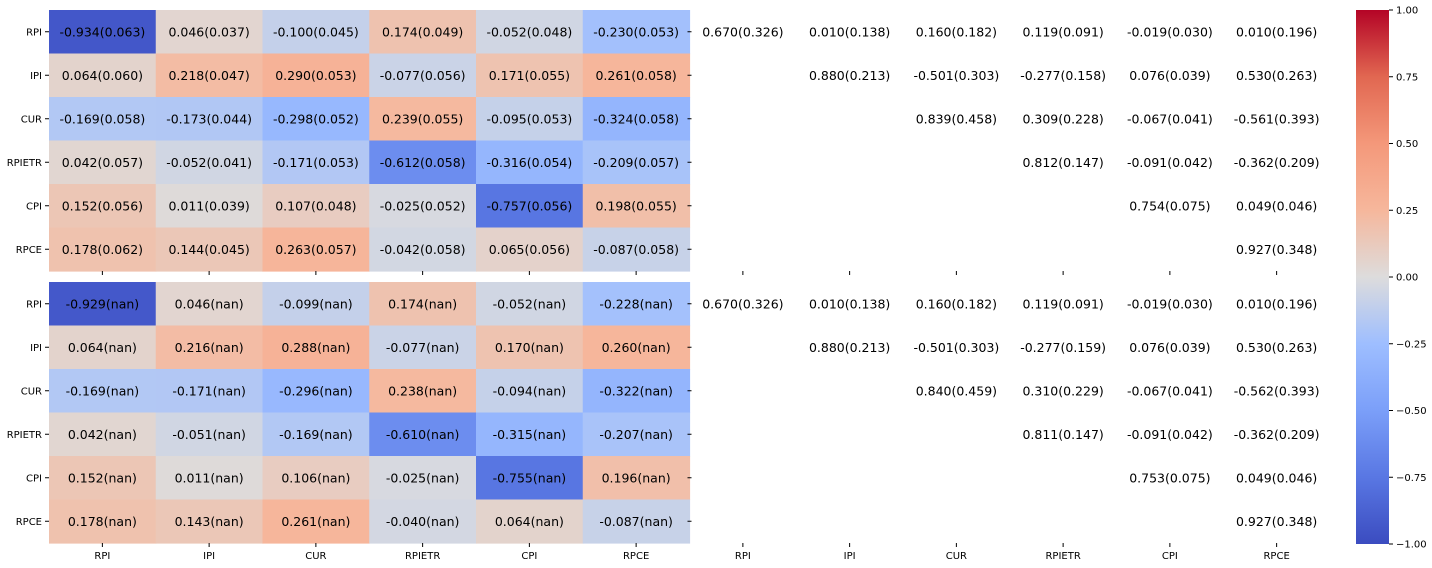  I want to click on cell-label: 0.160(0.182), so click(956, 31).